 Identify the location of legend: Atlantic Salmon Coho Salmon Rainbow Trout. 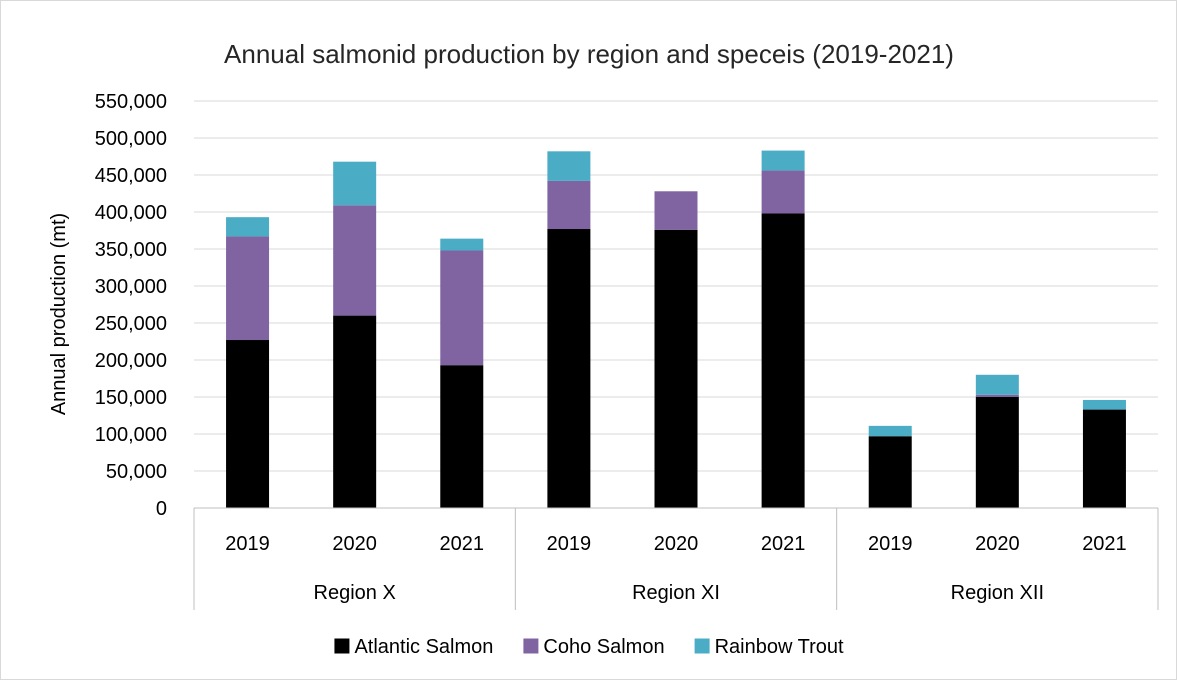
(589, 647).